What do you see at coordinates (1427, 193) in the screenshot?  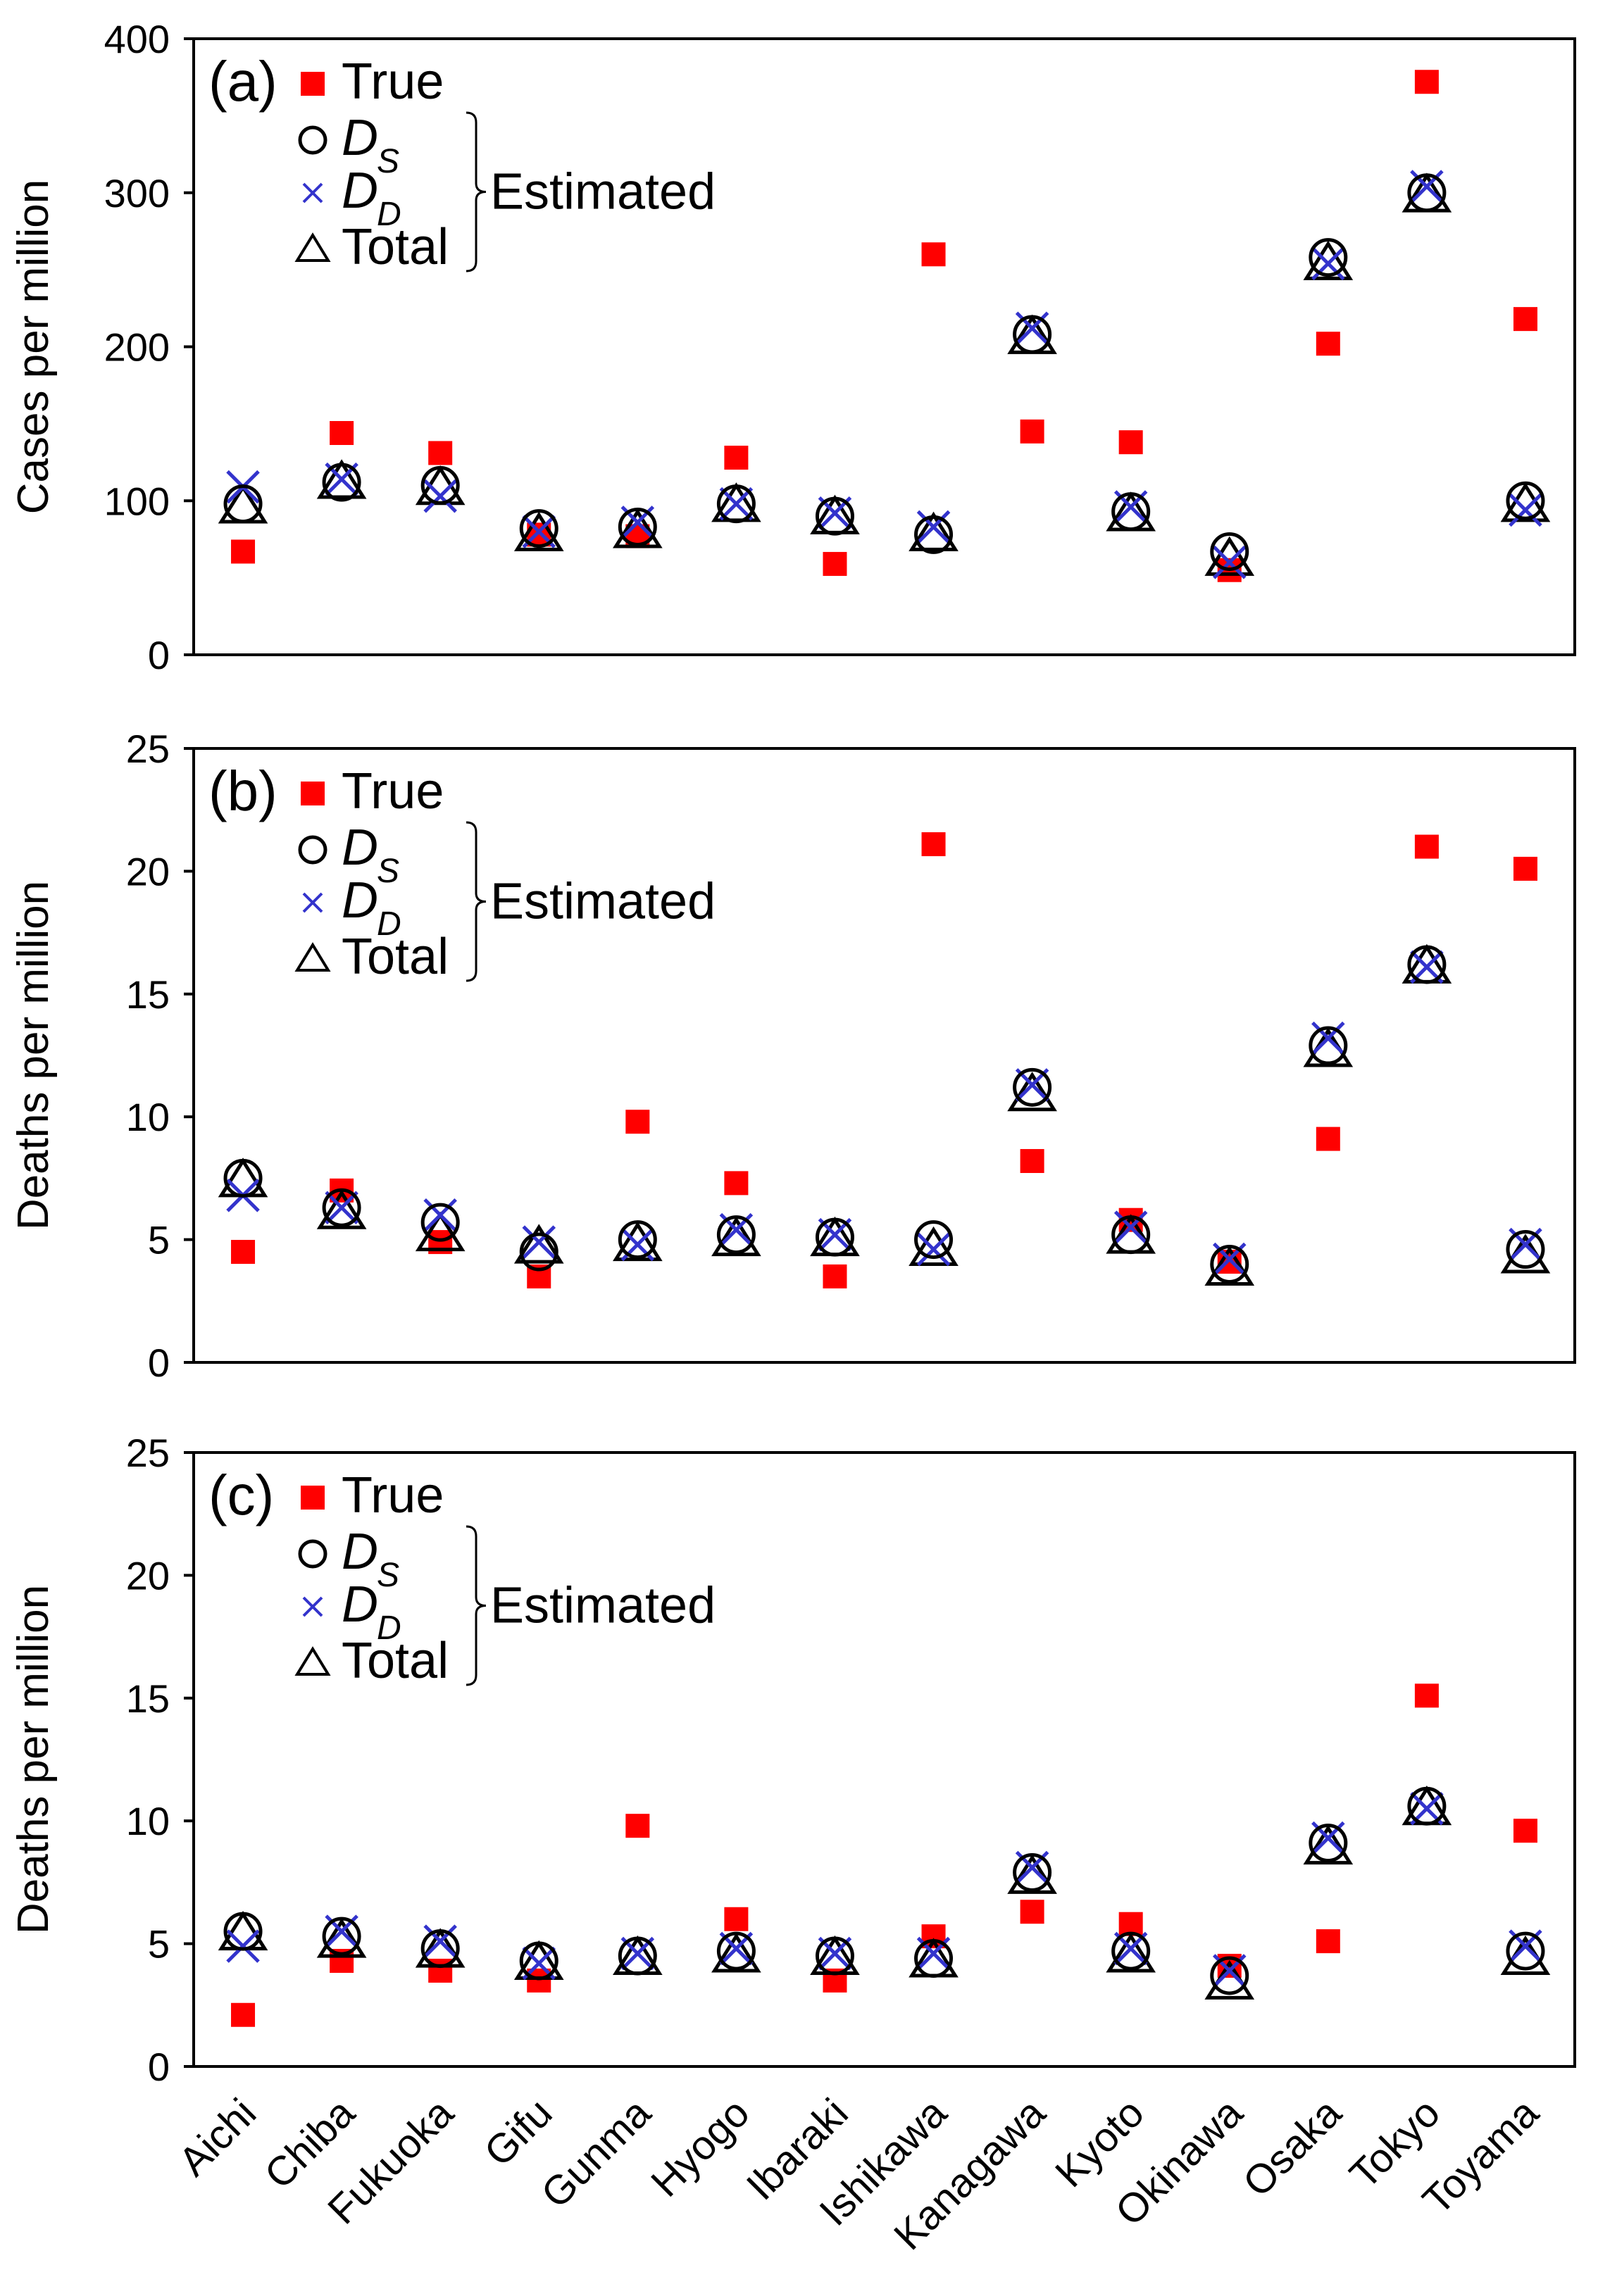 I see `marker-ds-tokyo` at bounding box center [1427, 193].